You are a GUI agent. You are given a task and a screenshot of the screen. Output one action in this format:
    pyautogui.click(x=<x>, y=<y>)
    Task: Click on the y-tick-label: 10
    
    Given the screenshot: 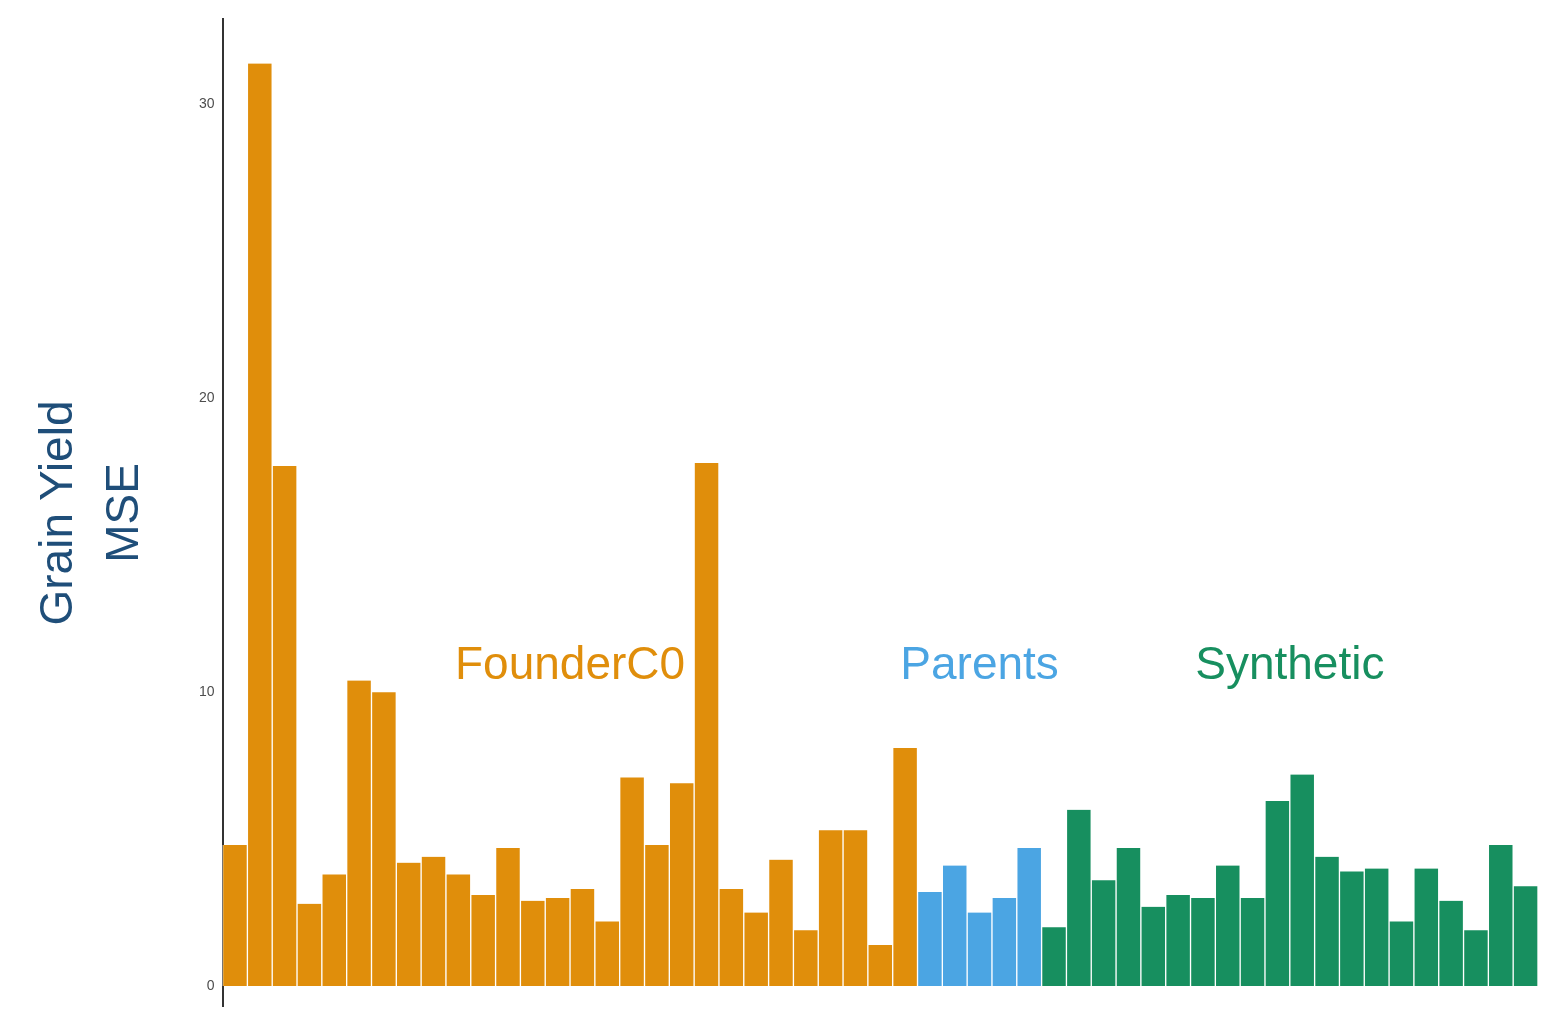 What is the action you would take?
    pyautogui.click(x=206, y=691)
    